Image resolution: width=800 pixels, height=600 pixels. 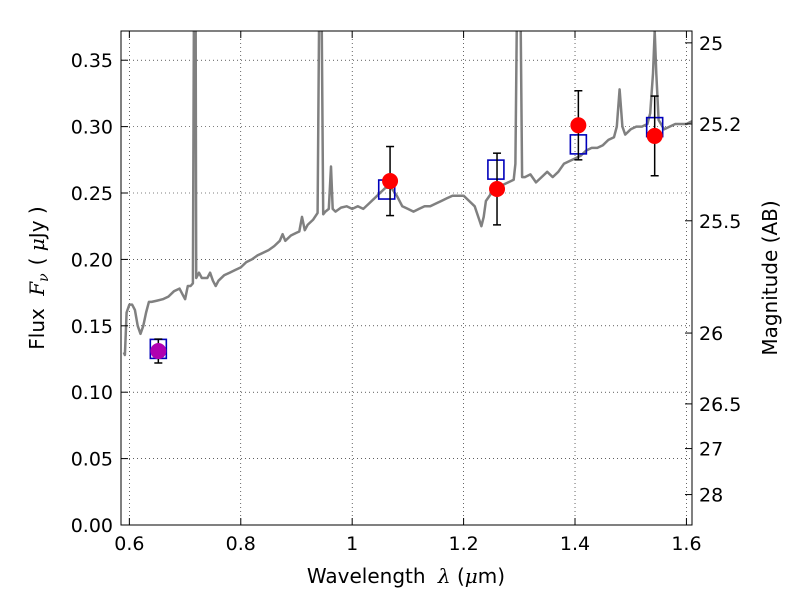 I want to click on y-tick-label: 0.10, so click(x=92, y=393).